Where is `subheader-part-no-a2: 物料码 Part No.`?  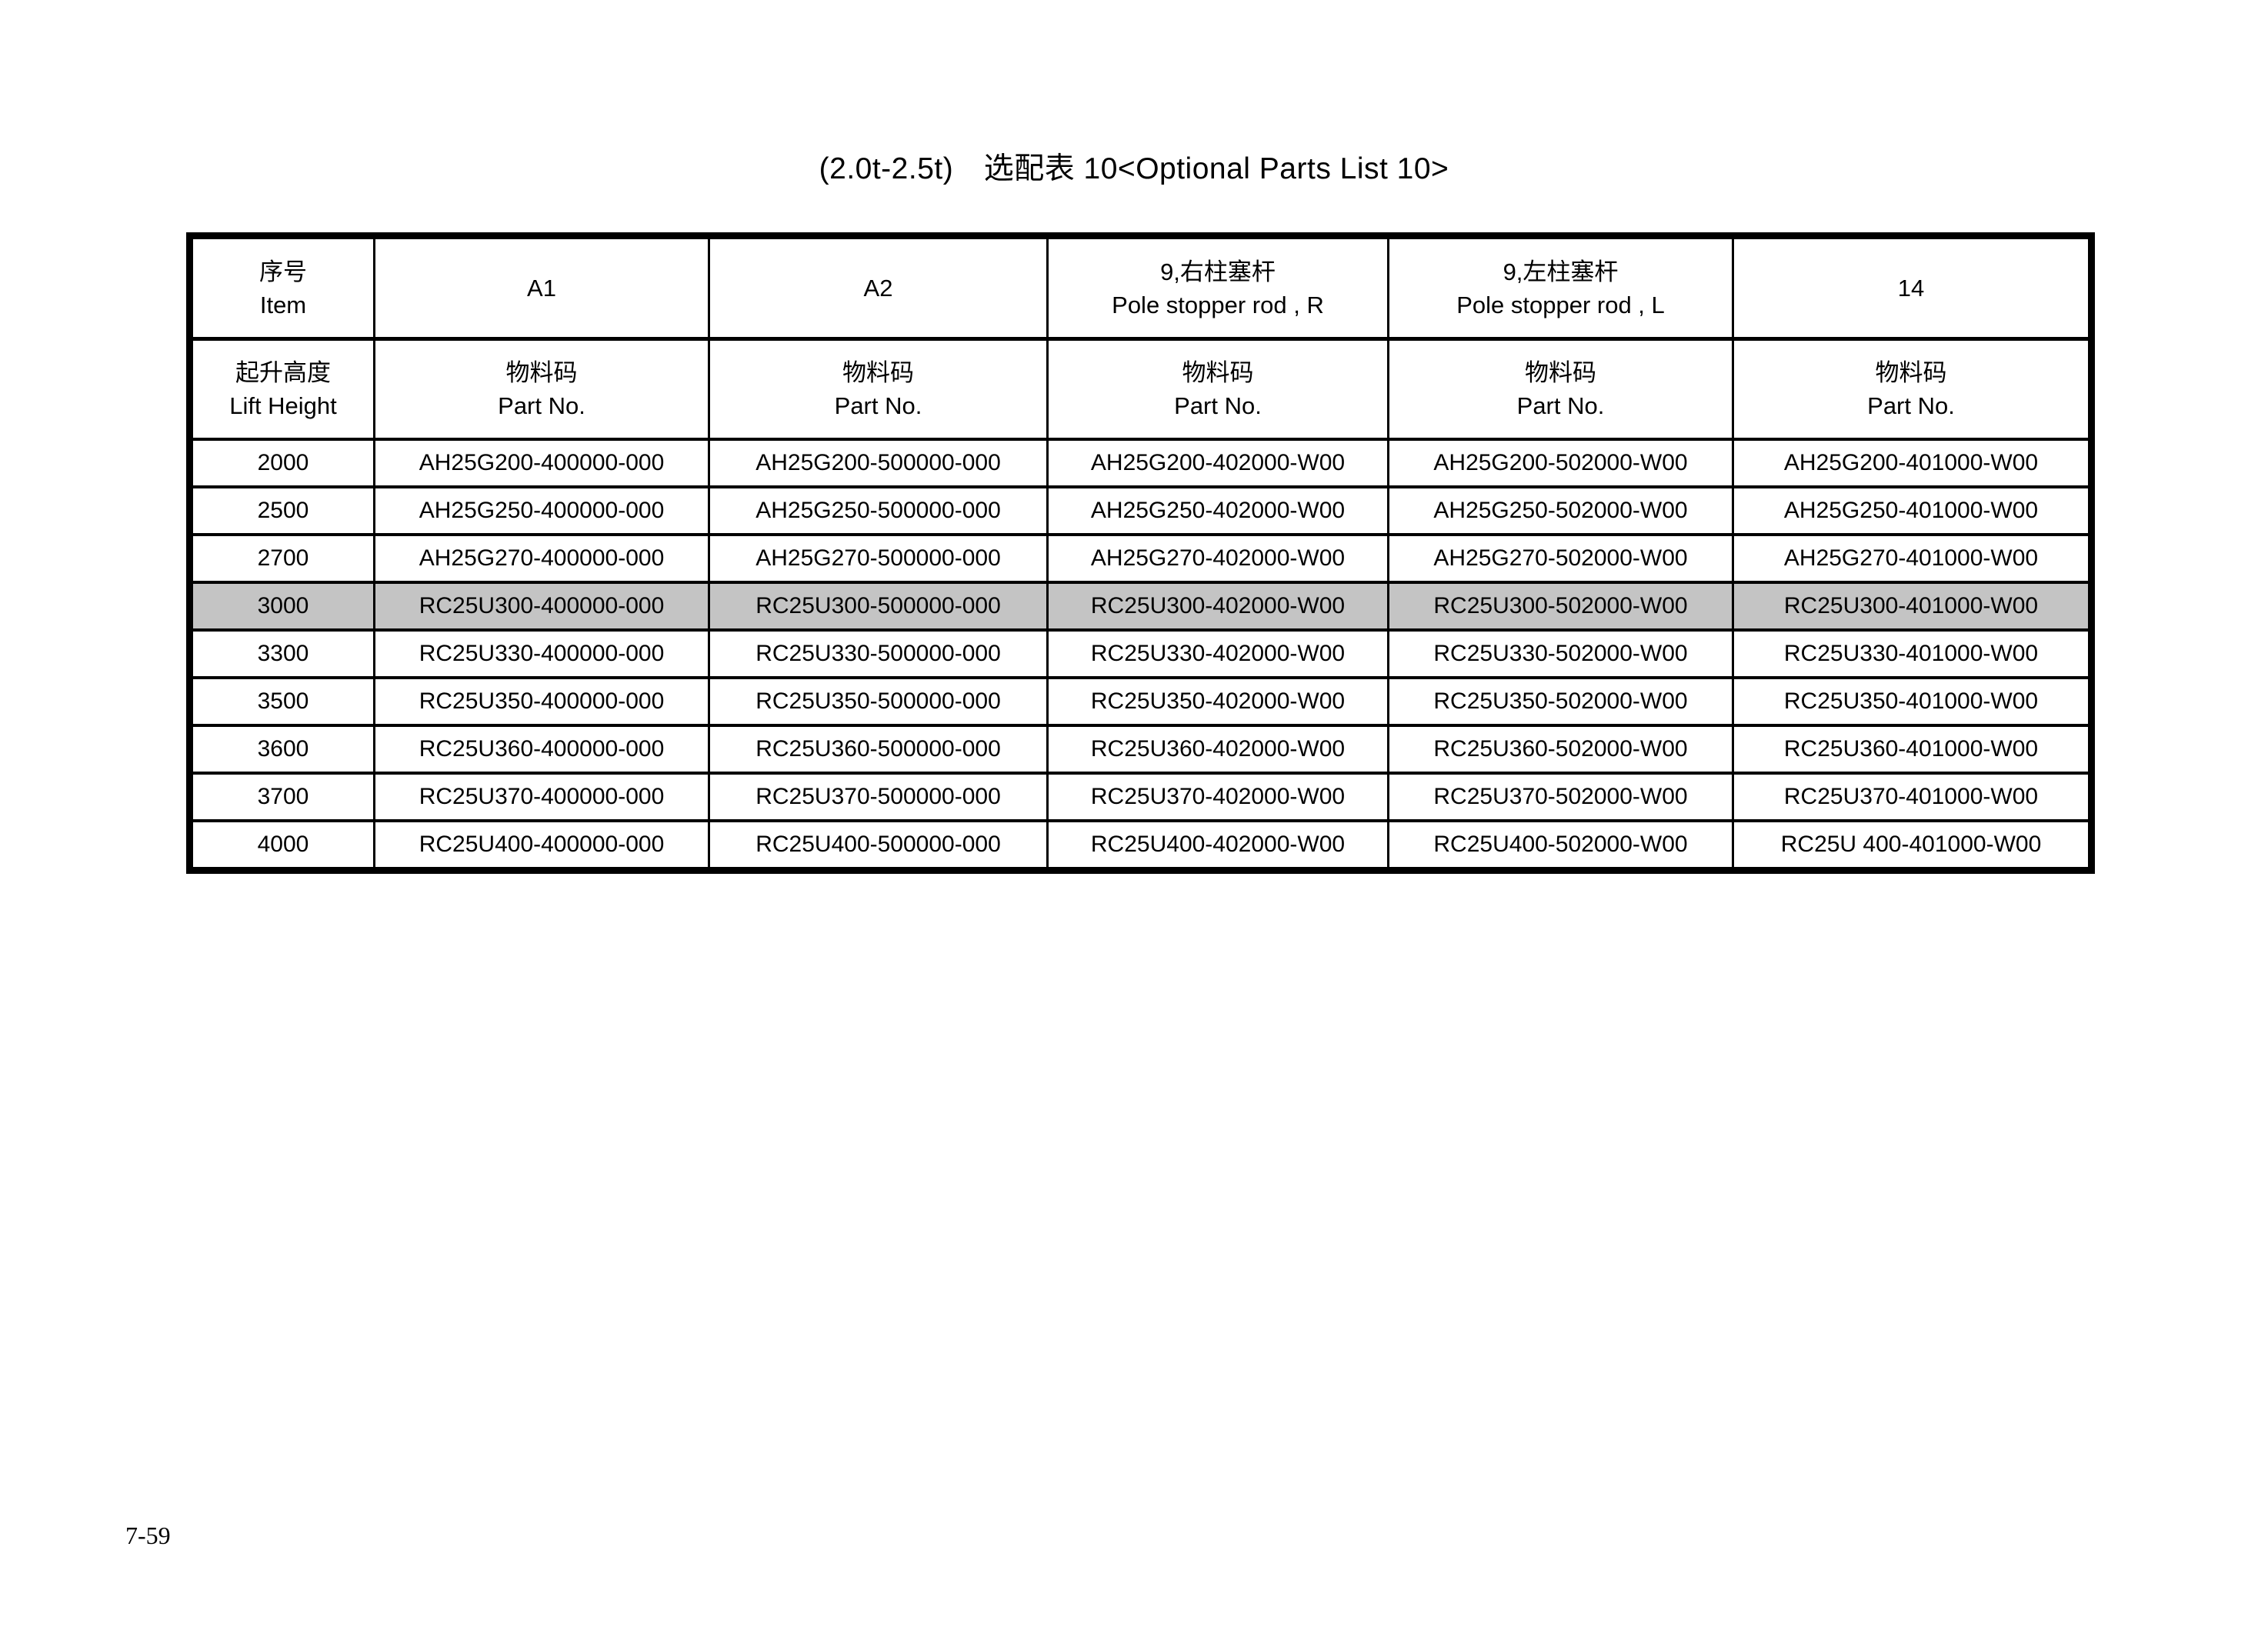
subheader-part-no-a2: 物料码 Part No. is located at coordinates (879, 390).